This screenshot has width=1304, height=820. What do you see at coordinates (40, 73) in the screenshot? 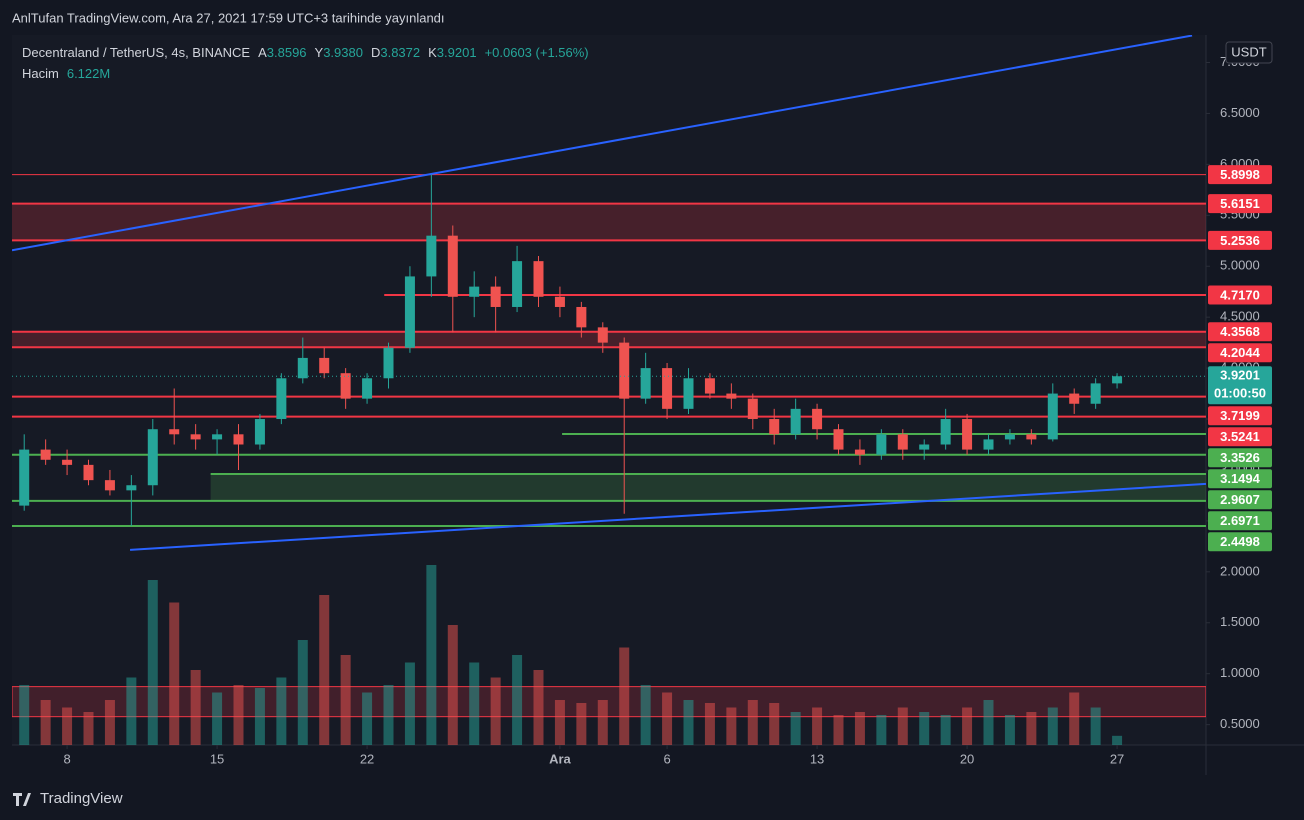
I see `volume-title: Hacim` at bounding box center [40, 73].